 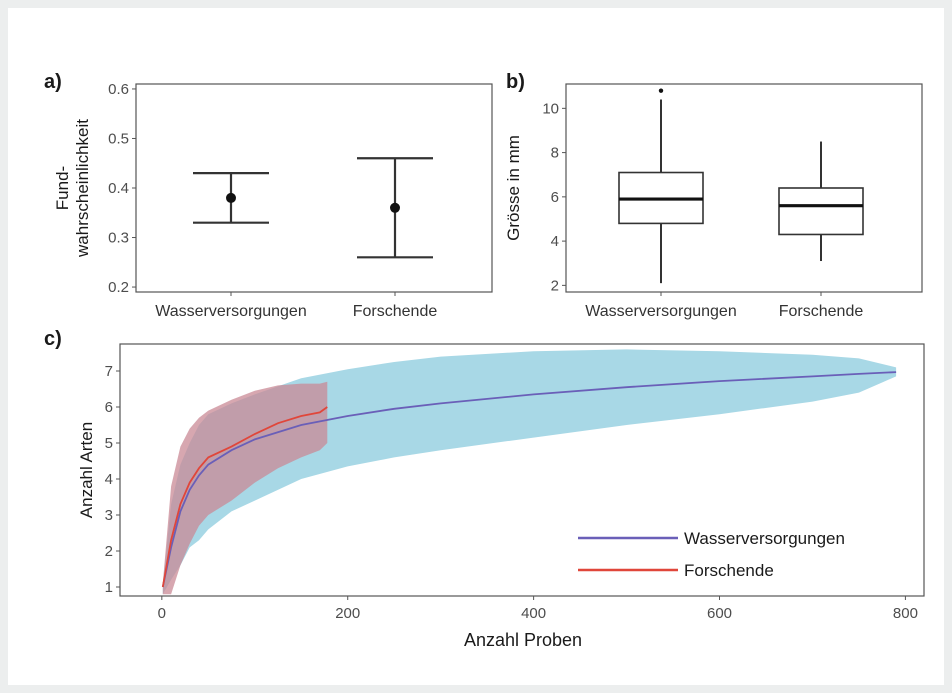 I want to click on panel-b-x-axis: Wasserversorgungen Forschende, so click(x=724, y=306).